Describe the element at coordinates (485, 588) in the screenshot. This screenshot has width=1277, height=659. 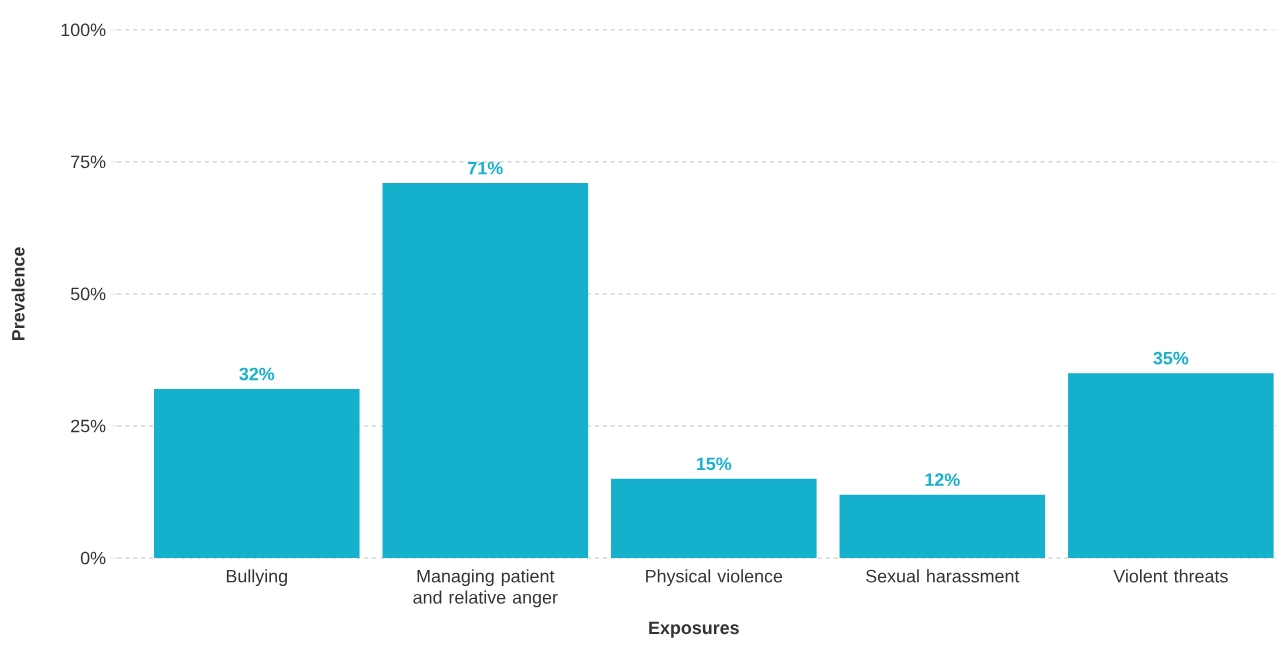
I see `x-tick-label: Managing patient and relative anger` at that location.